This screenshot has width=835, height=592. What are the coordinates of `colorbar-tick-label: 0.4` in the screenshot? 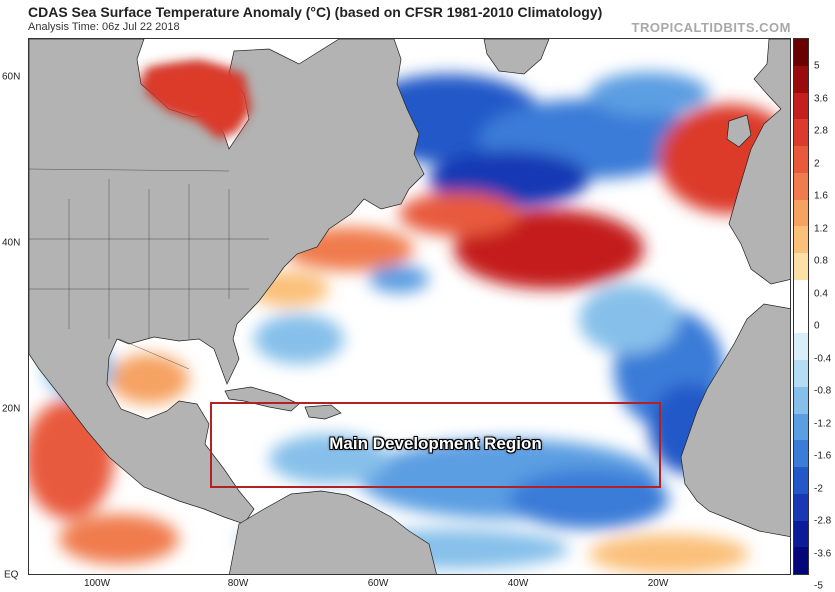 It's located at (821, 293).